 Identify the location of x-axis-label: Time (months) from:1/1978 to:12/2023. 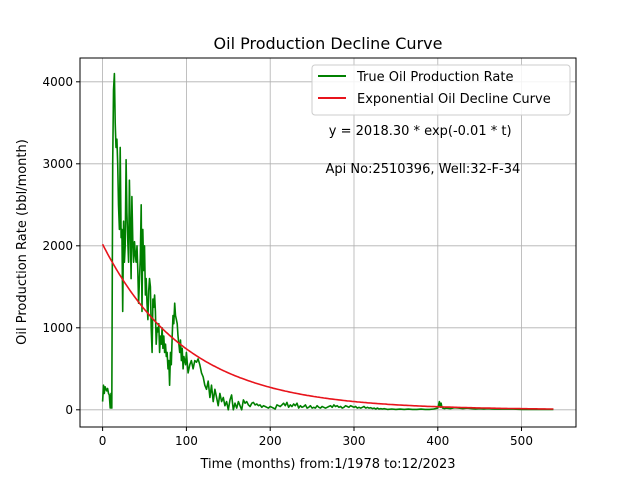
(327, 464).